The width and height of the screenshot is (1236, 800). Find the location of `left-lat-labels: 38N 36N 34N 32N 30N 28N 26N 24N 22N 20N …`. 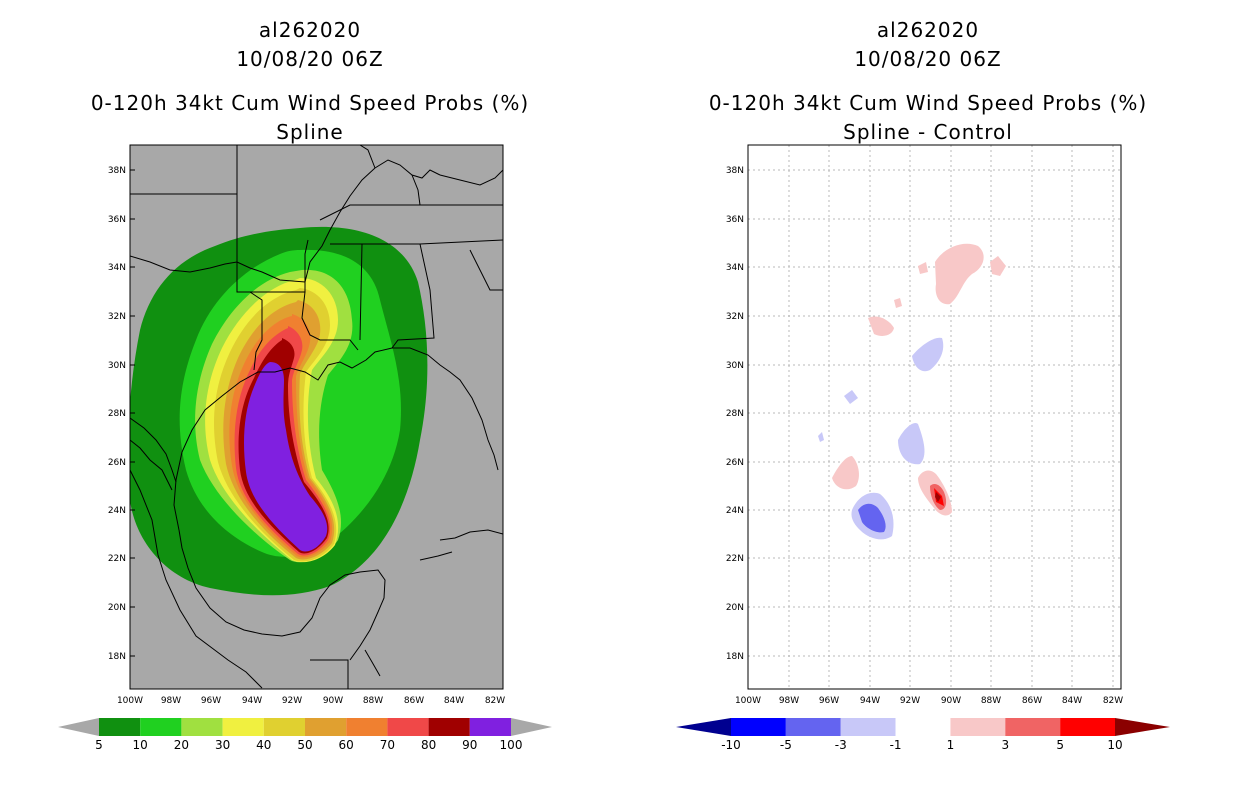

left-lat-labels: 38N 36N 34N 32N 30N 28N 26N 24N 22N 20N … is located at coordinates (117, 414).